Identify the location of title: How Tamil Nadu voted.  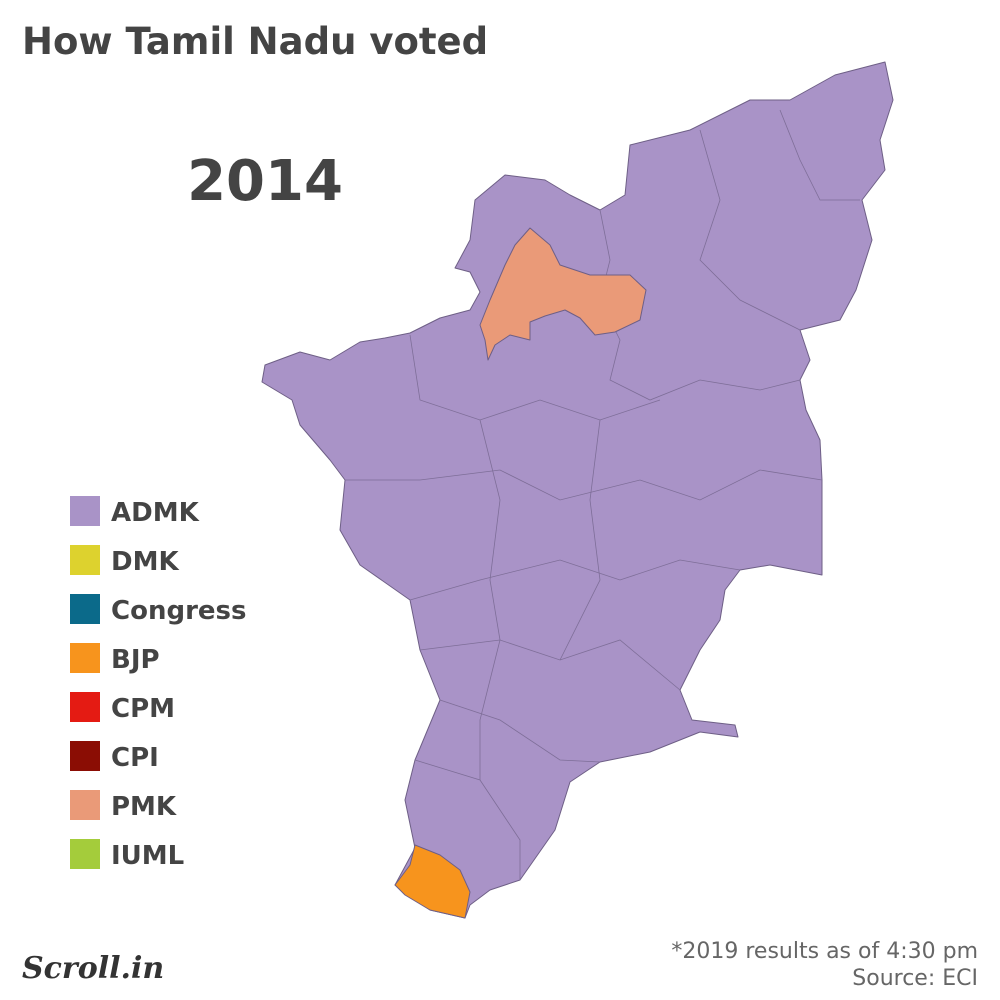
(255, 41).